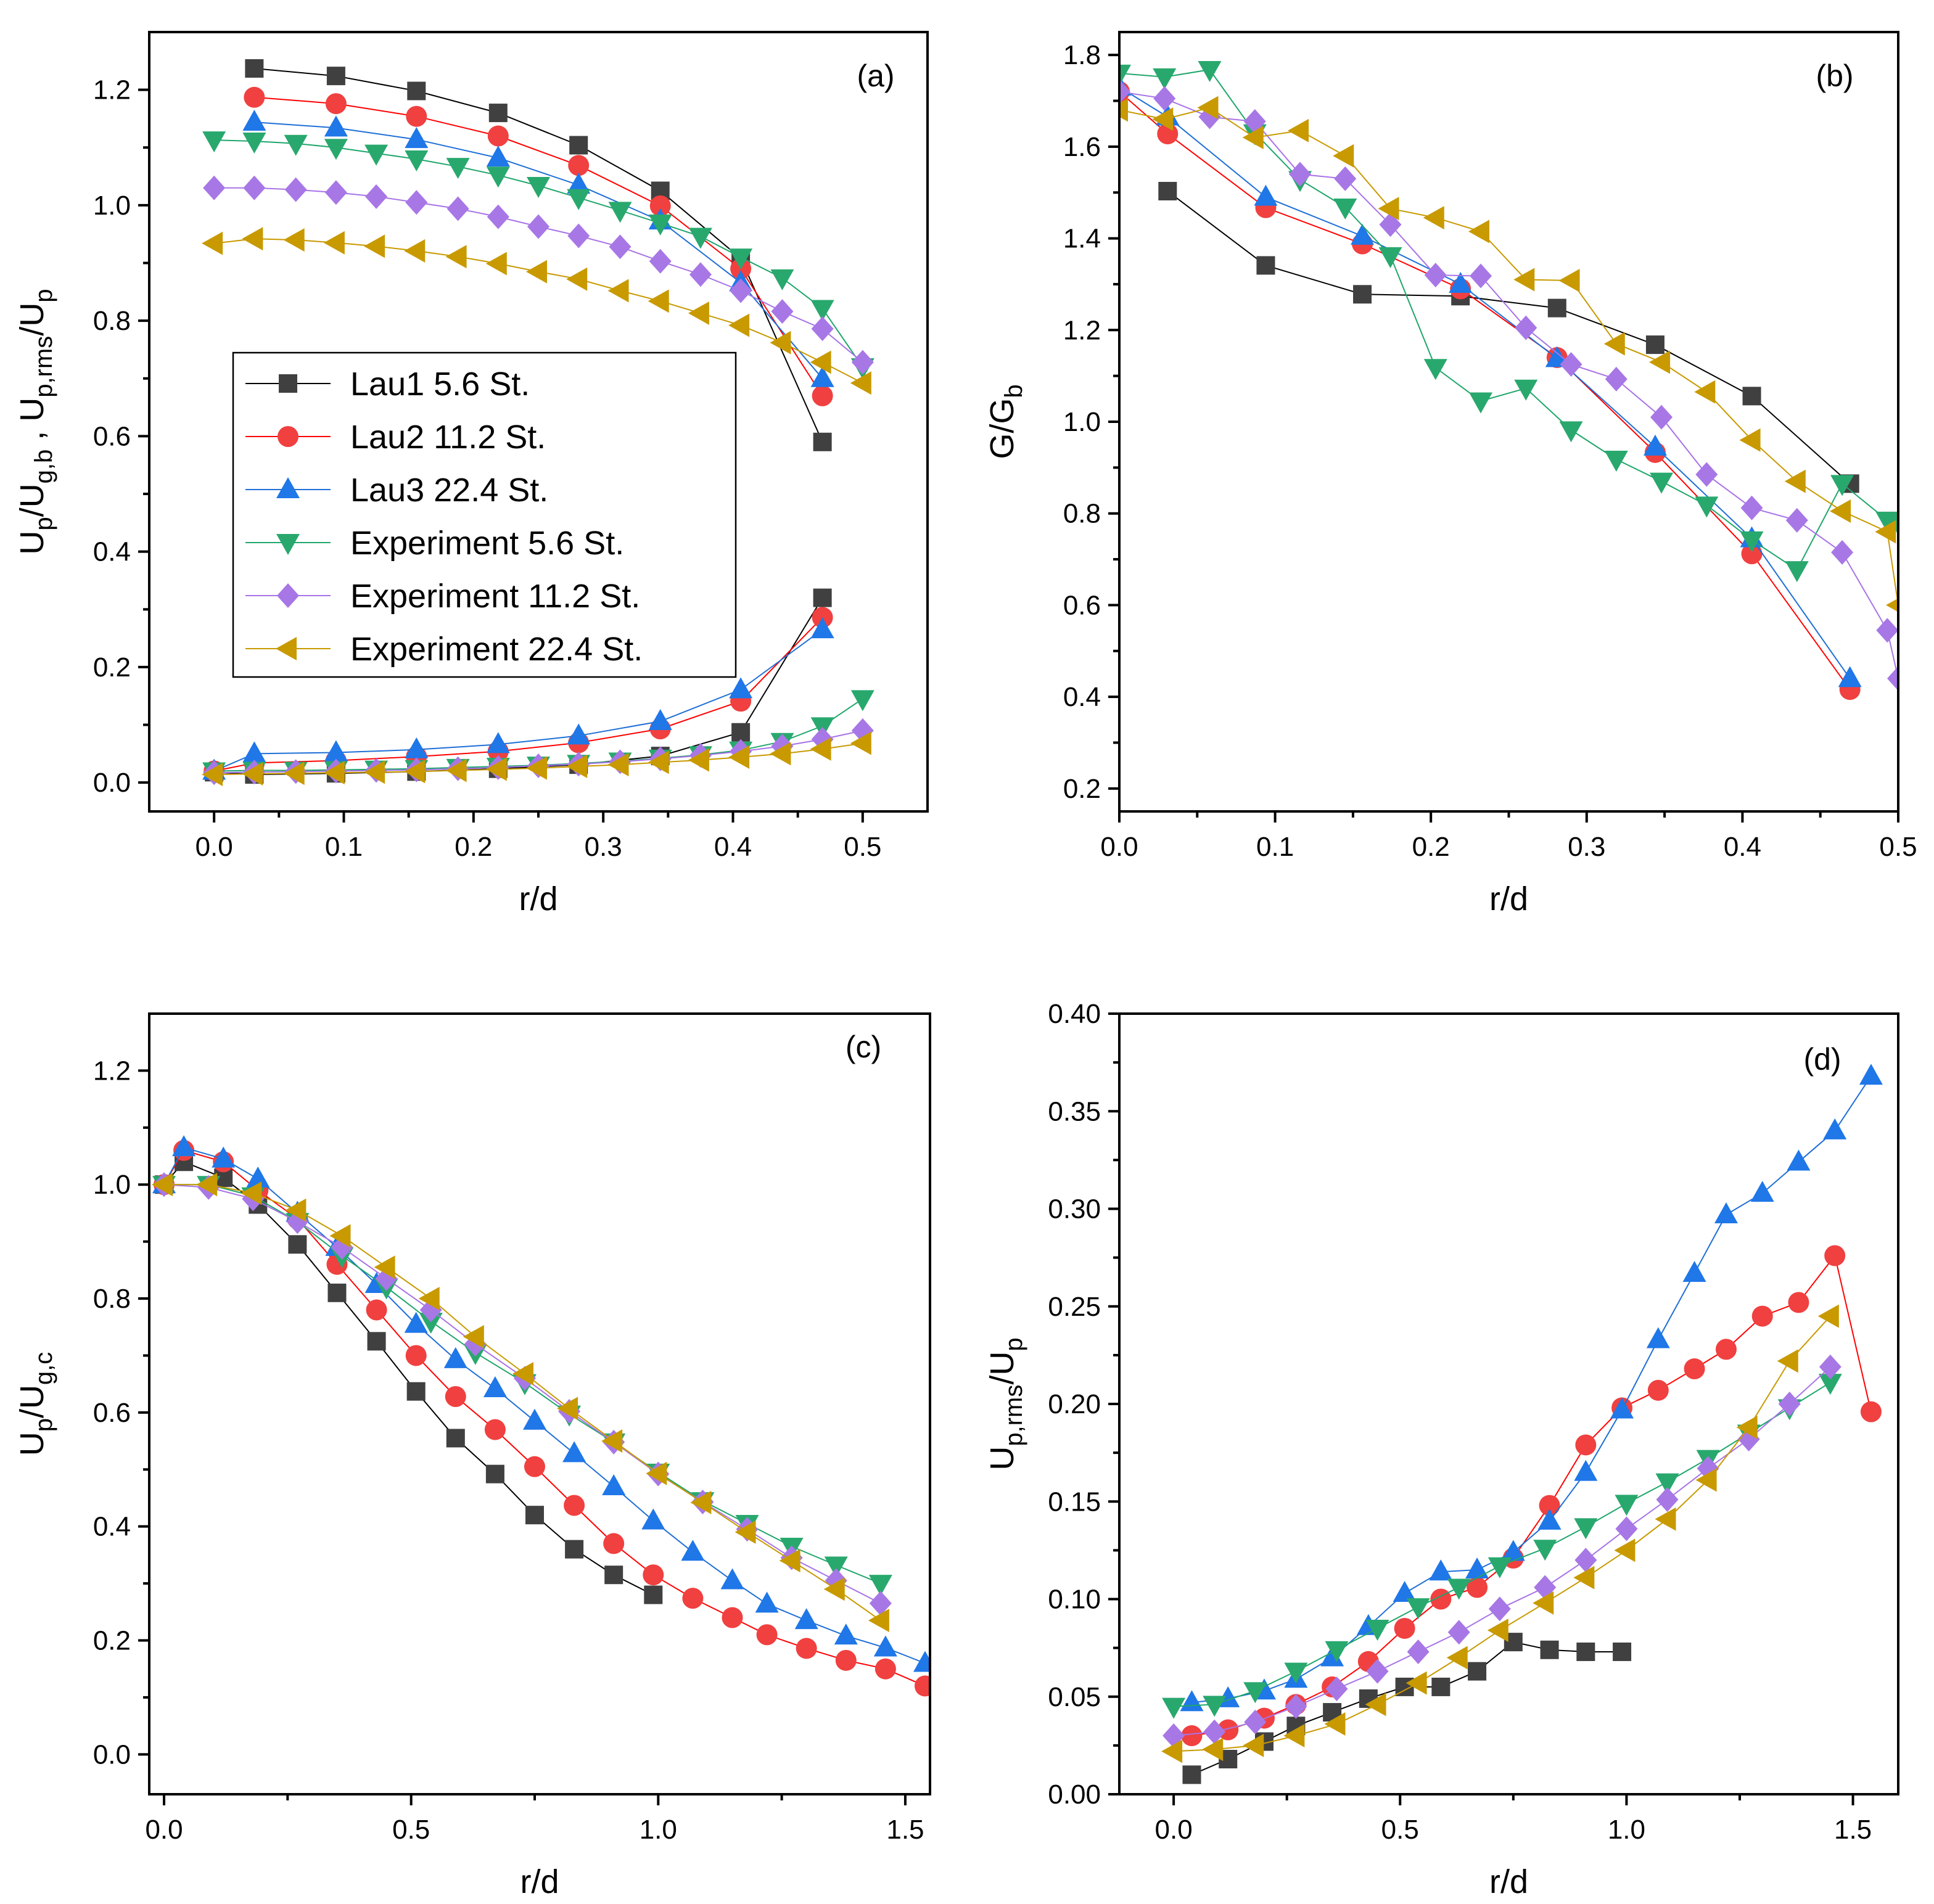  Describe the element at coordinates (603, 847) in the screenshot. I see `x-tick-label: 0.3` at that location.